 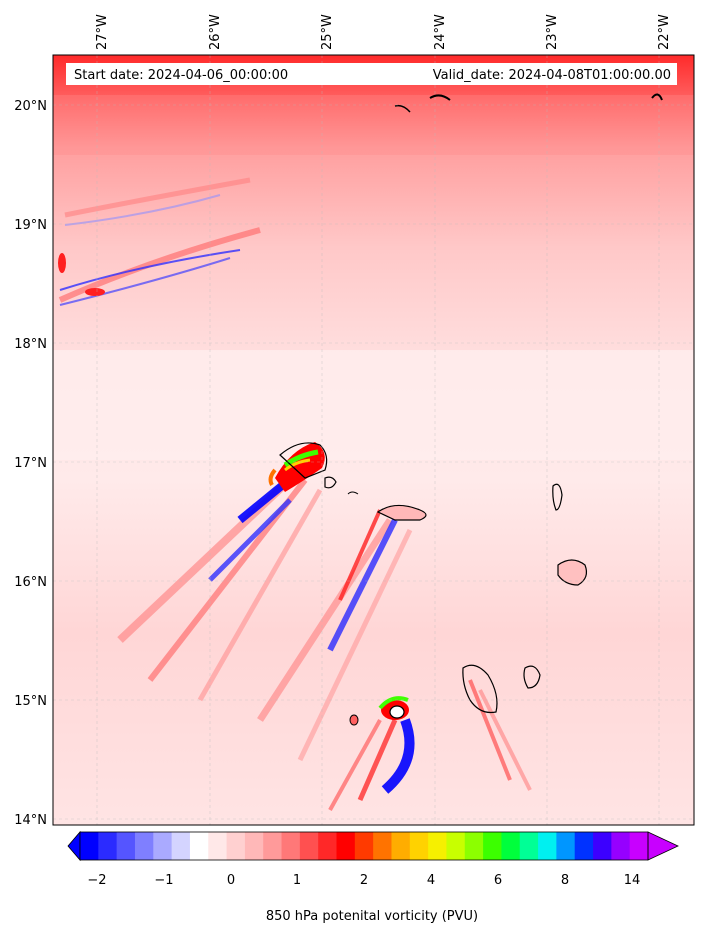 What do you see at coordinates (30, 225) in the screenshot?
I see `lat-label-19n: 19°N` at bounding box center [30, 225].